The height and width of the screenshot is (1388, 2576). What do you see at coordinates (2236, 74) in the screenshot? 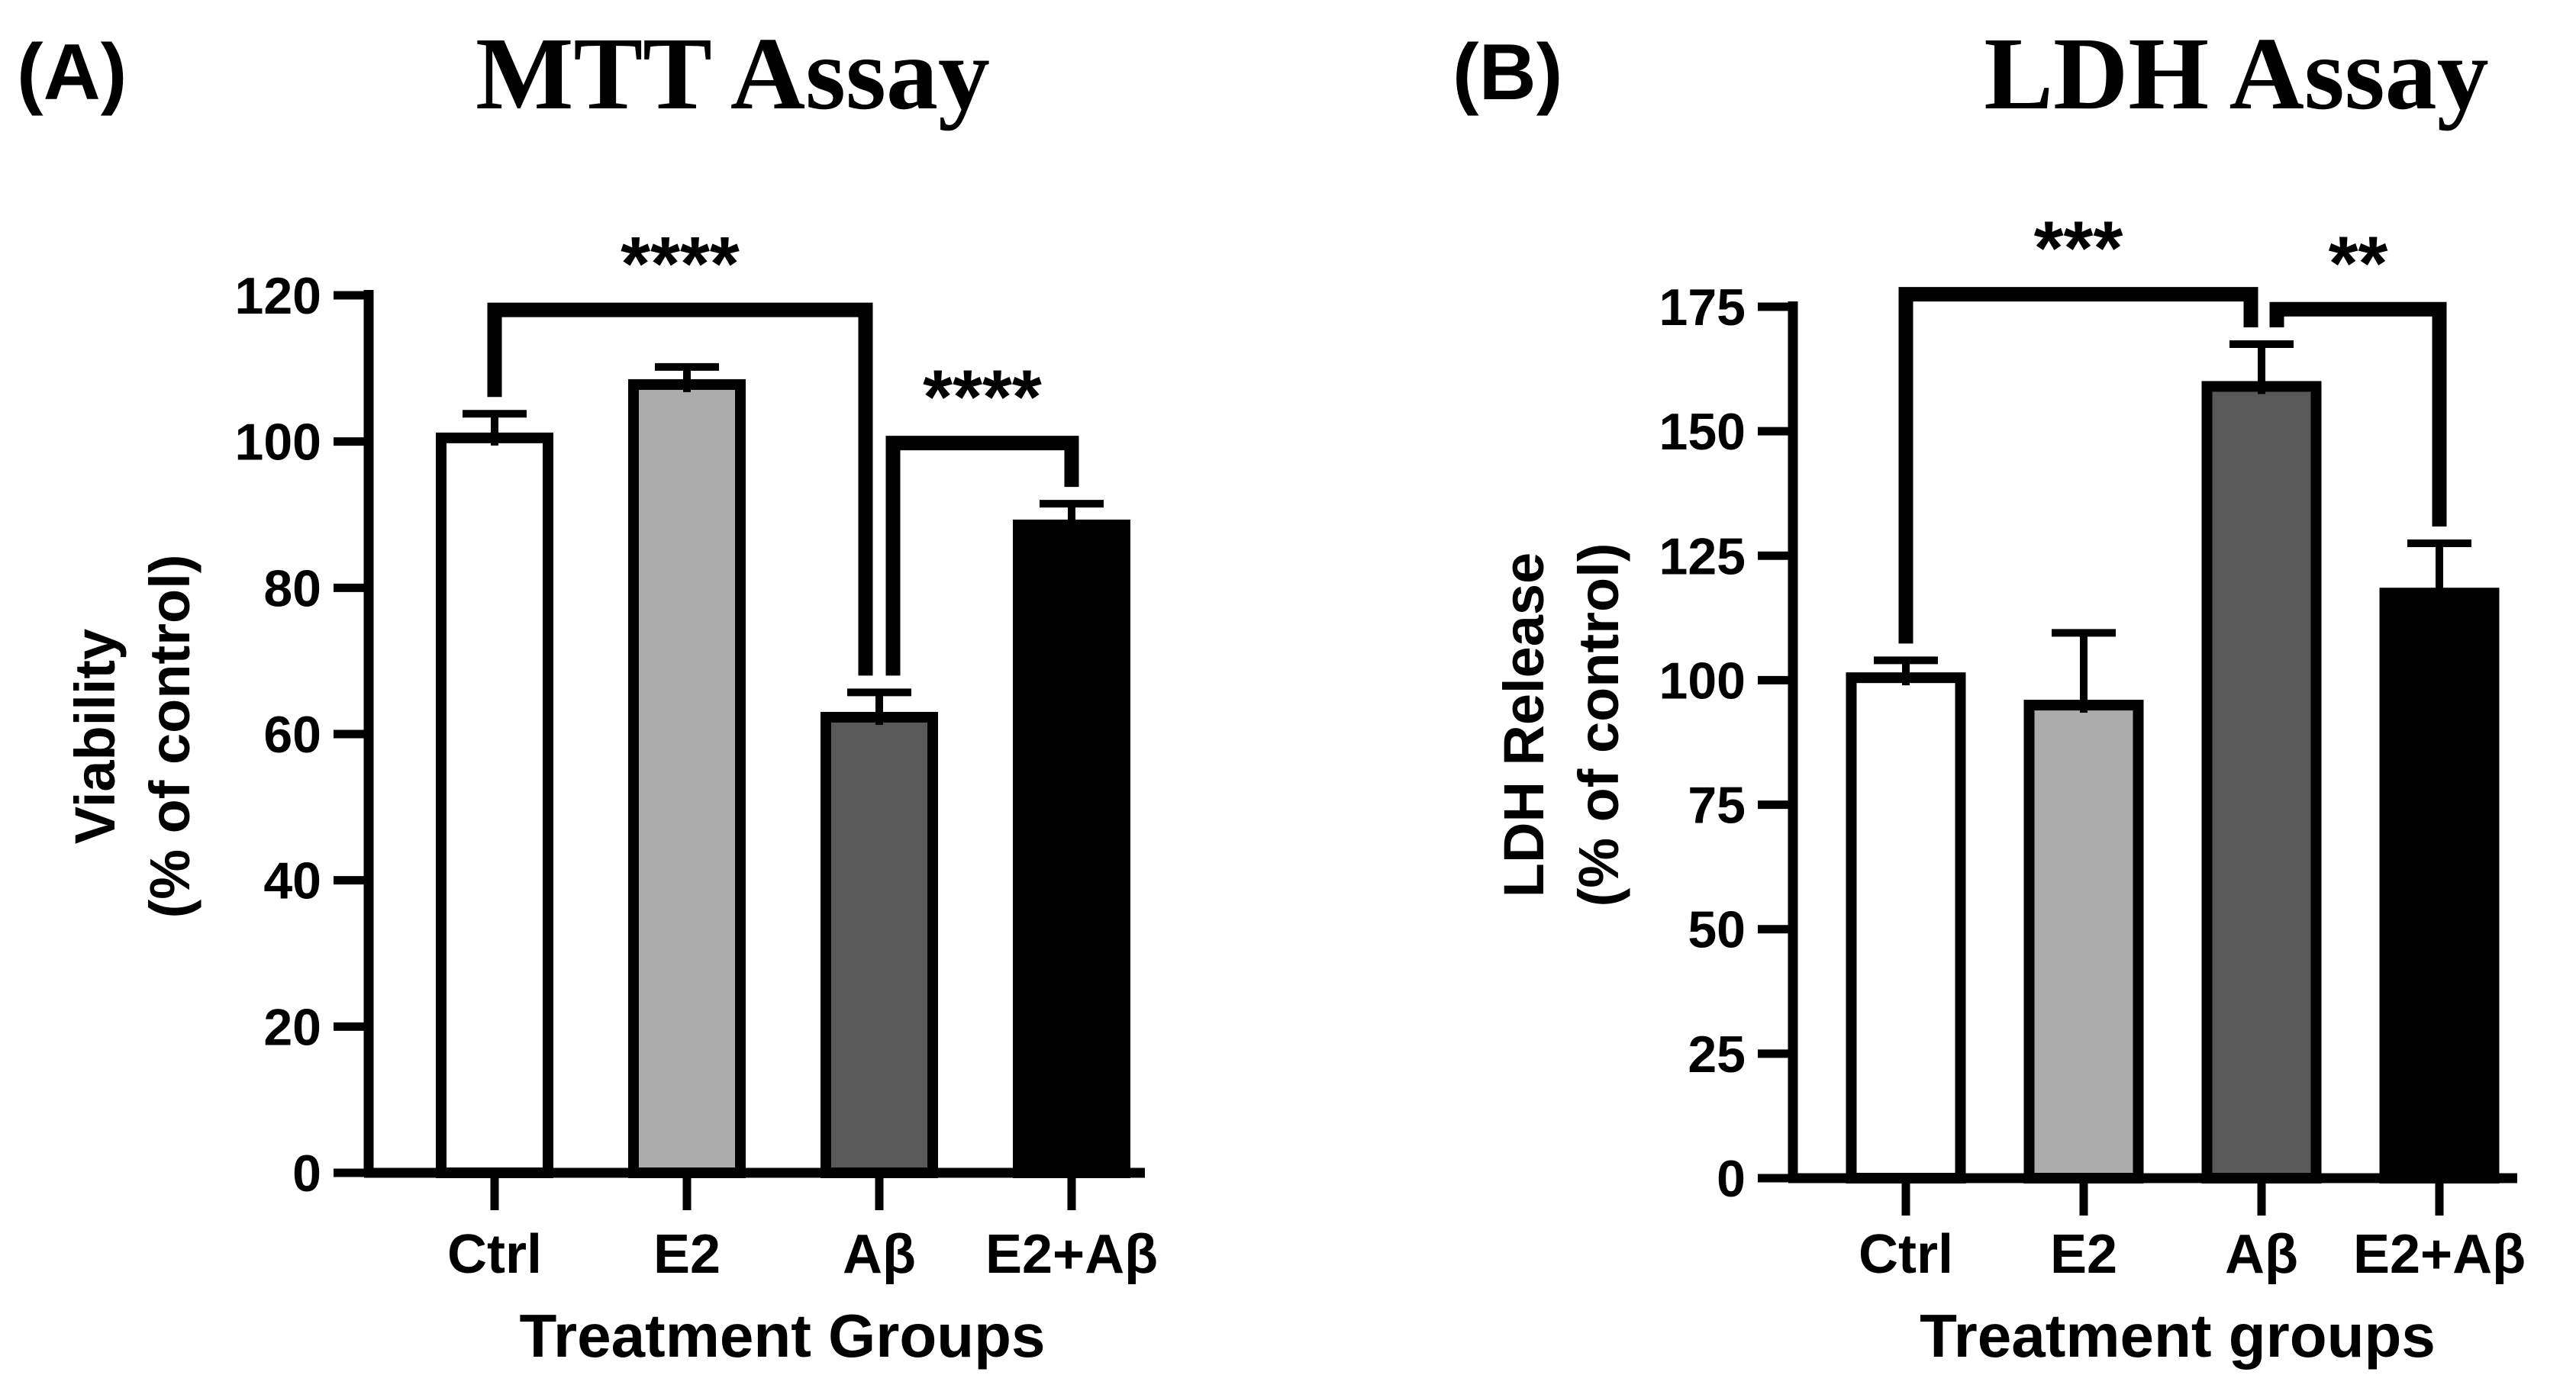
I see `panel-b-title: LDH Assay` at bounding box center [2236, 74].